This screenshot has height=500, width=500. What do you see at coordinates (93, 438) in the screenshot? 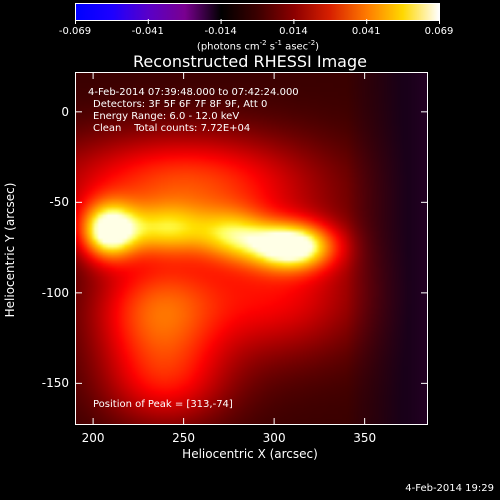
I see `x-tick-label: 200` at bounding box center [93, 438].